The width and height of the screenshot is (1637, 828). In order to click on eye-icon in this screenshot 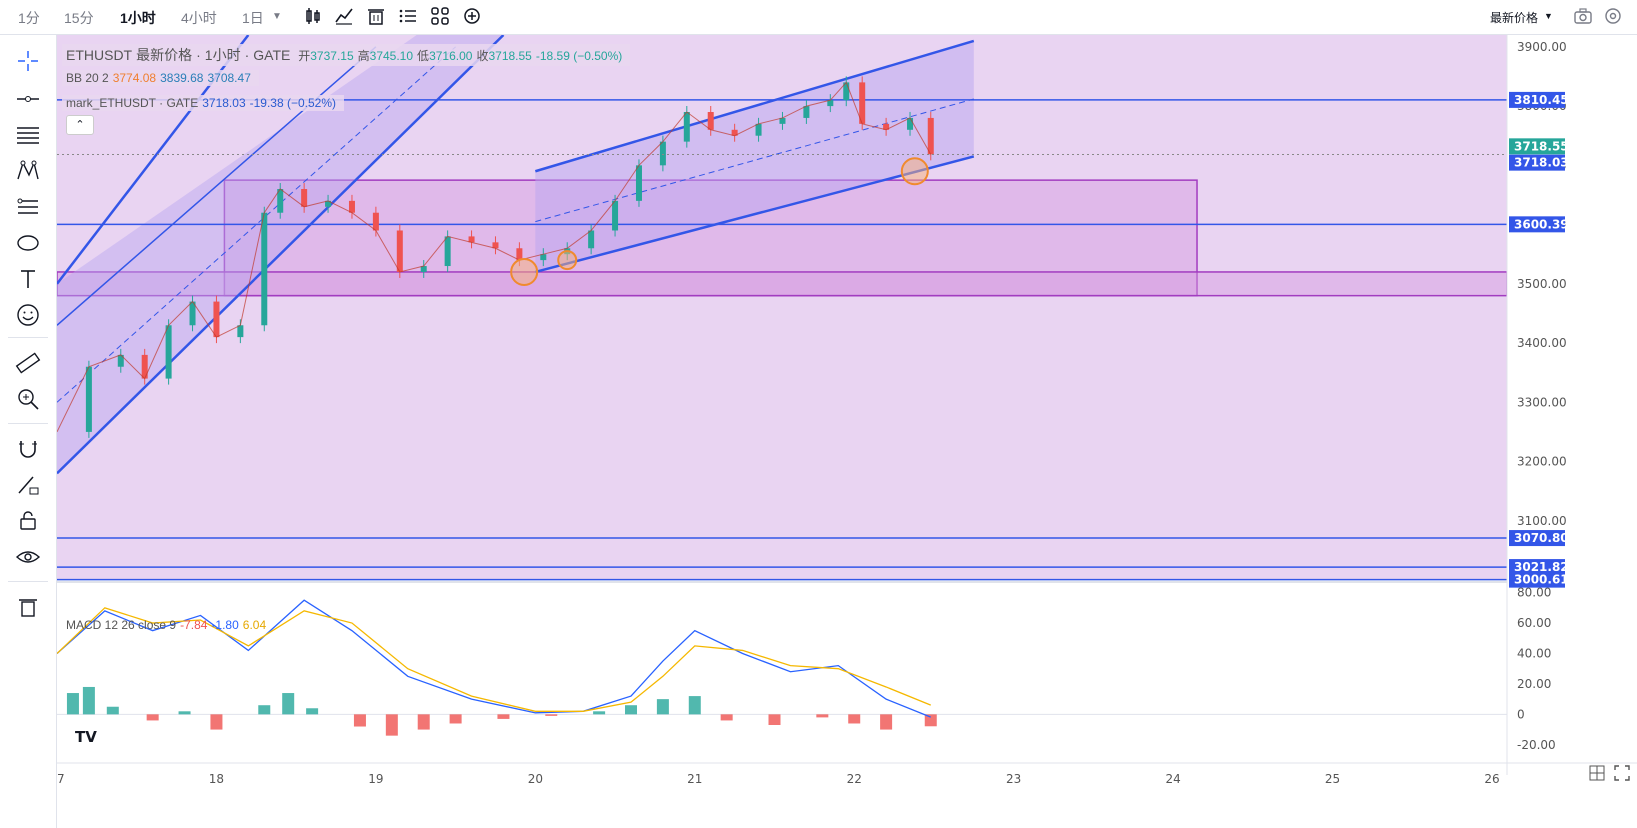, I will do `click(28, 557)`.